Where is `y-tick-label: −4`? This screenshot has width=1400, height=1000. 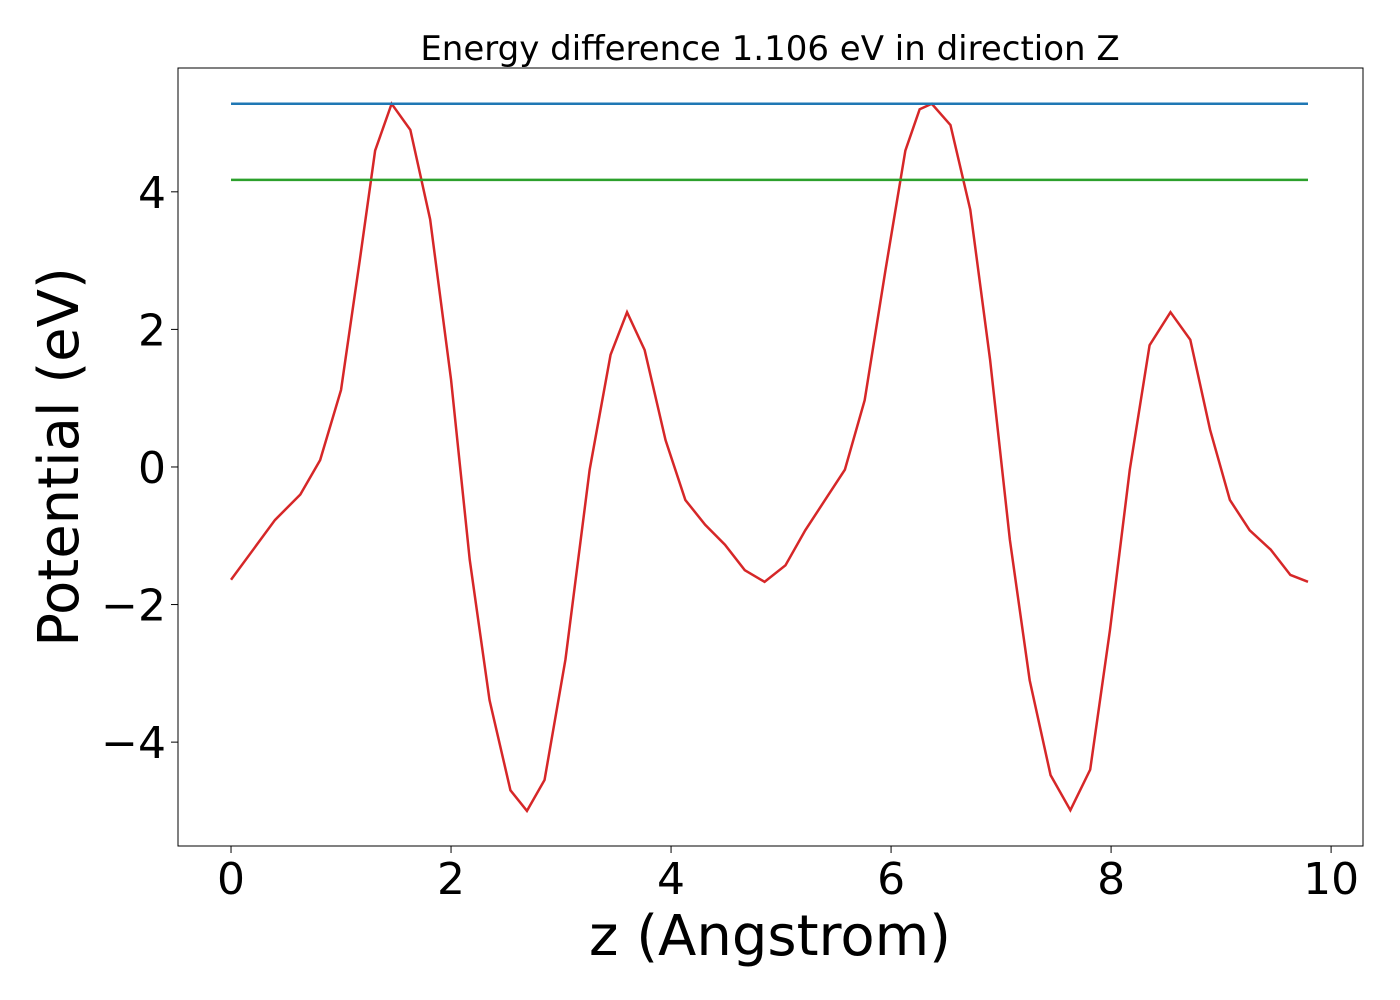 y-tick-label: −4 is located at coordinates (133, 743).